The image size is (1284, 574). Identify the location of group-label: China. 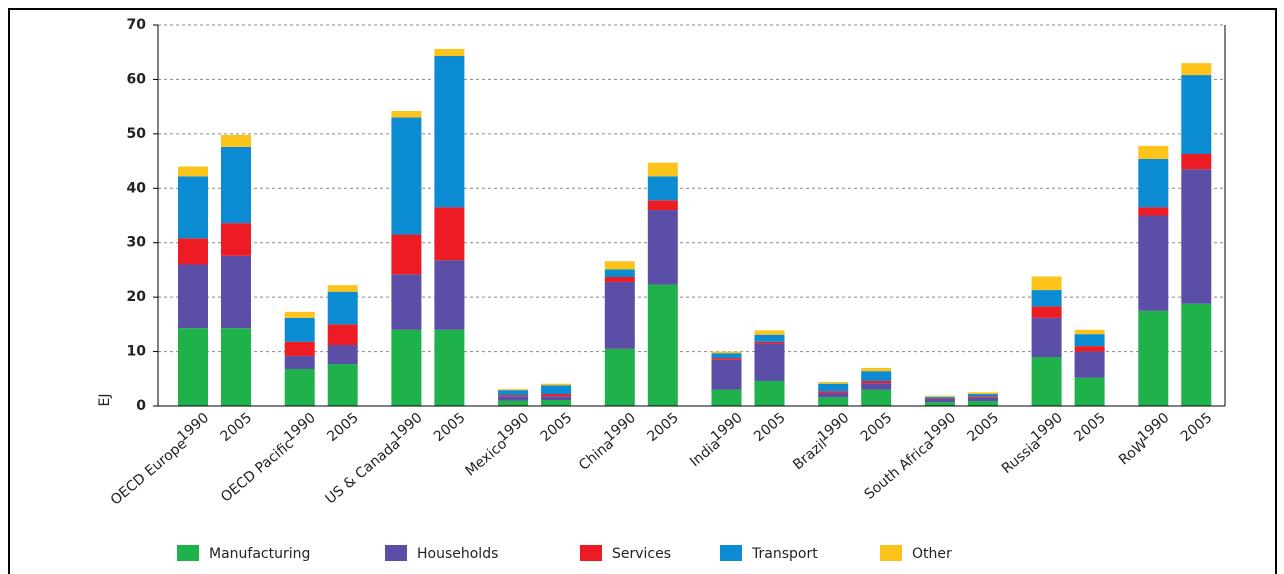
(596, 455).